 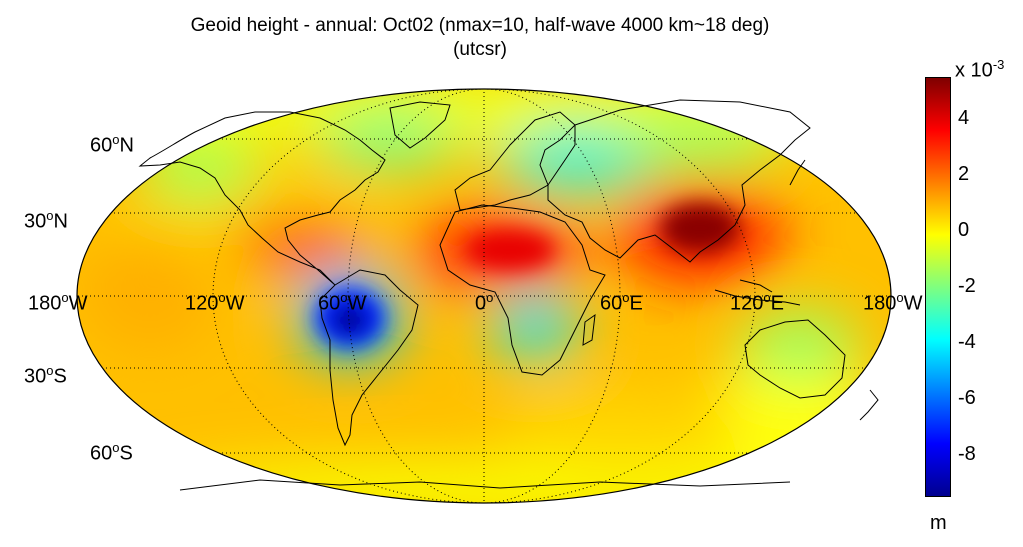 I want to click on colorbar-tick: -2, so click(x=967, y=286).